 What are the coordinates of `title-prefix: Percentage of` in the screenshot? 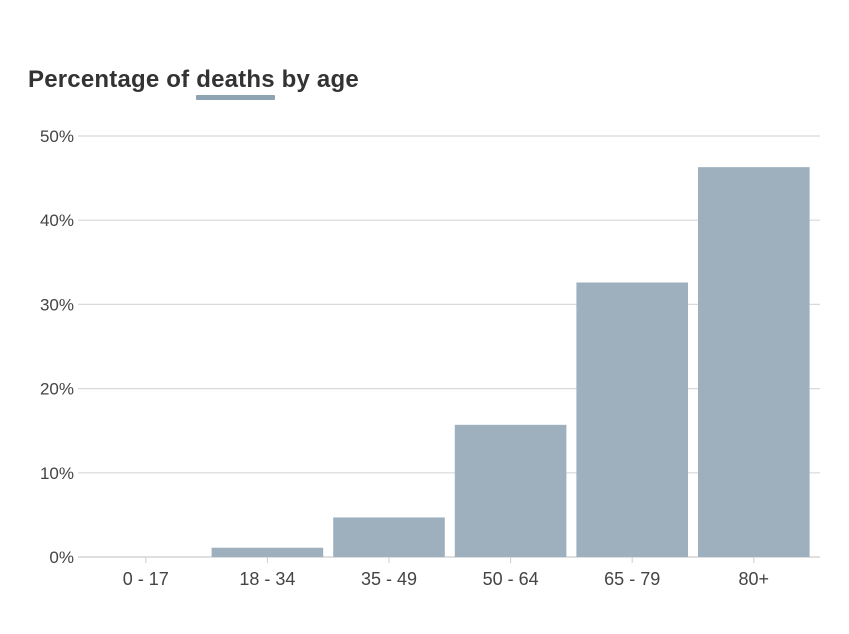 It's located at (109, 79).